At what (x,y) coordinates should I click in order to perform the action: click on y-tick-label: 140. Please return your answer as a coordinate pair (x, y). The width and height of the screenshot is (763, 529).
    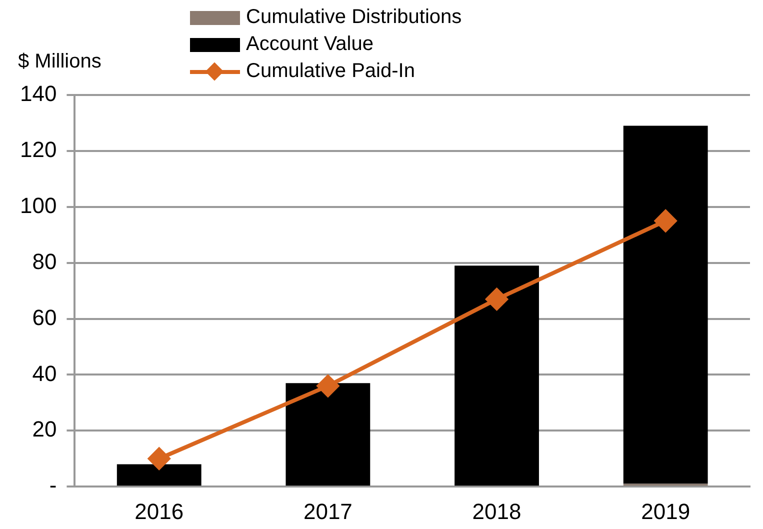
    Looking at the image, I should click on (38, 93).